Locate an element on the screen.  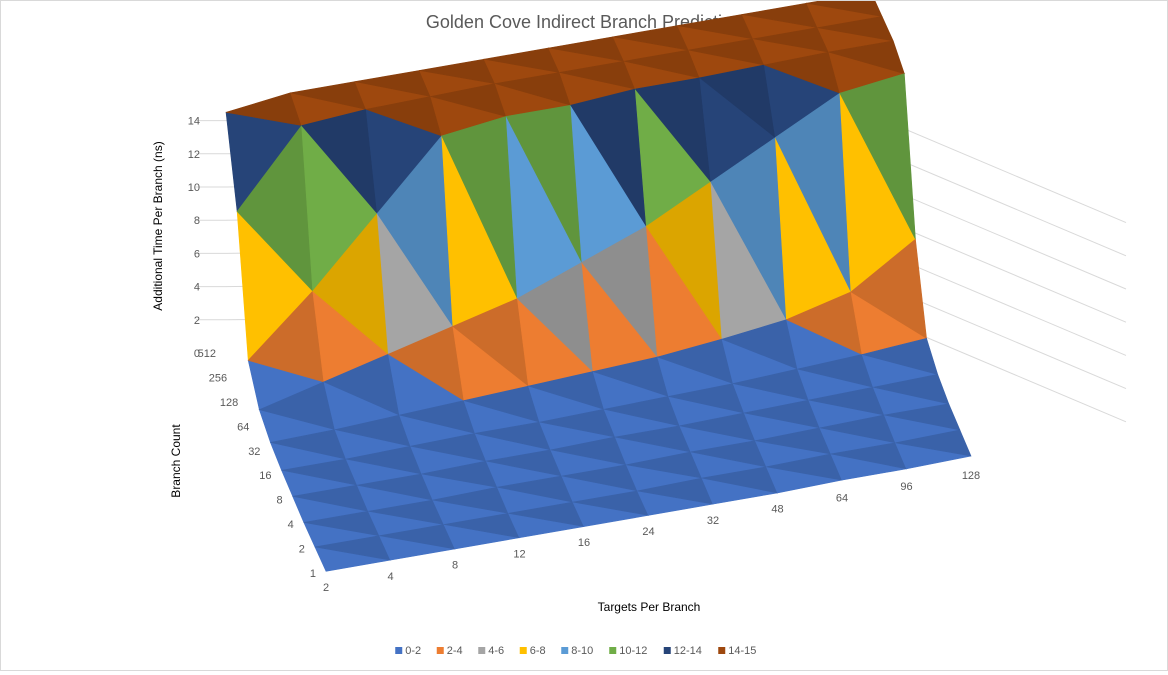
y-axis-label: Branch Count is located at coordinates (176, 461).